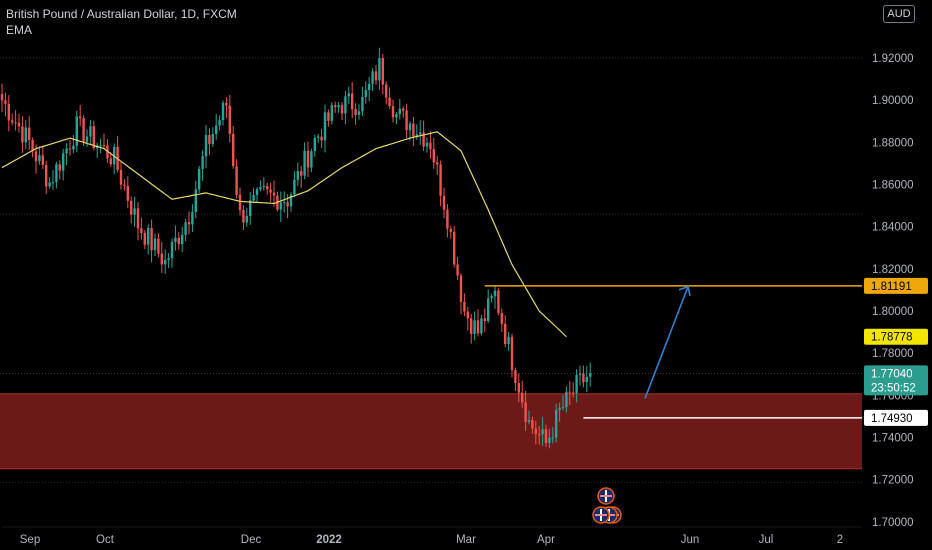  Describe the element at coordinates (899, 14) in the screenshot. I see `currency-badge: AUD` at that location.